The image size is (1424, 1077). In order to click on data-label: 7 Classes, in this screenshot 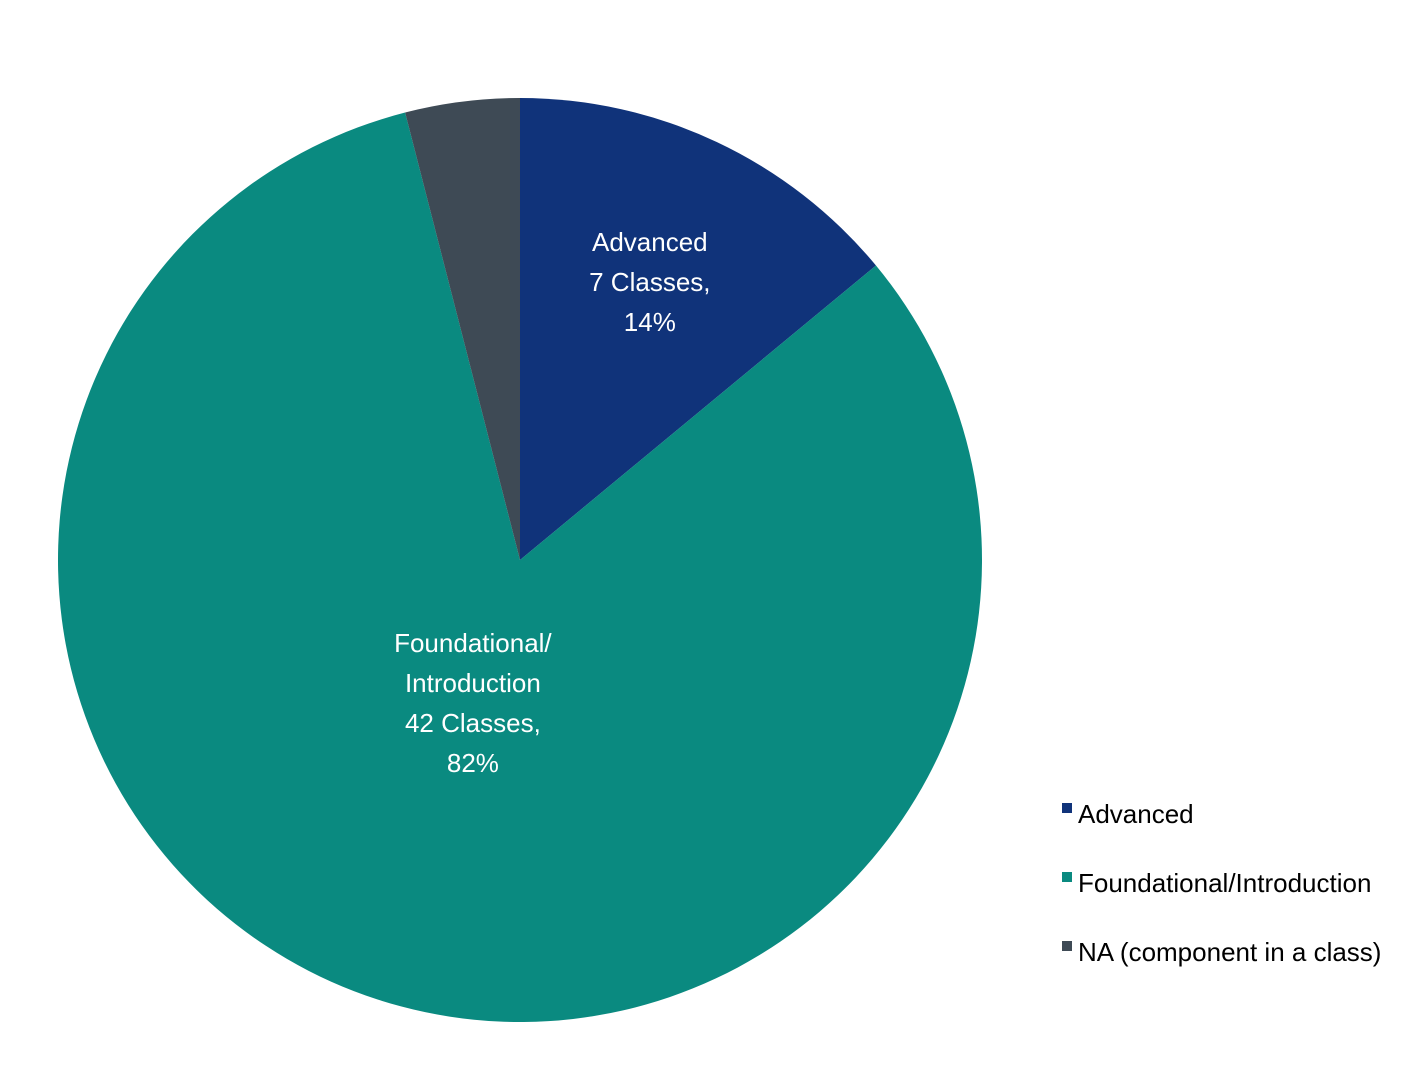, I will do `click(649, 282)`.